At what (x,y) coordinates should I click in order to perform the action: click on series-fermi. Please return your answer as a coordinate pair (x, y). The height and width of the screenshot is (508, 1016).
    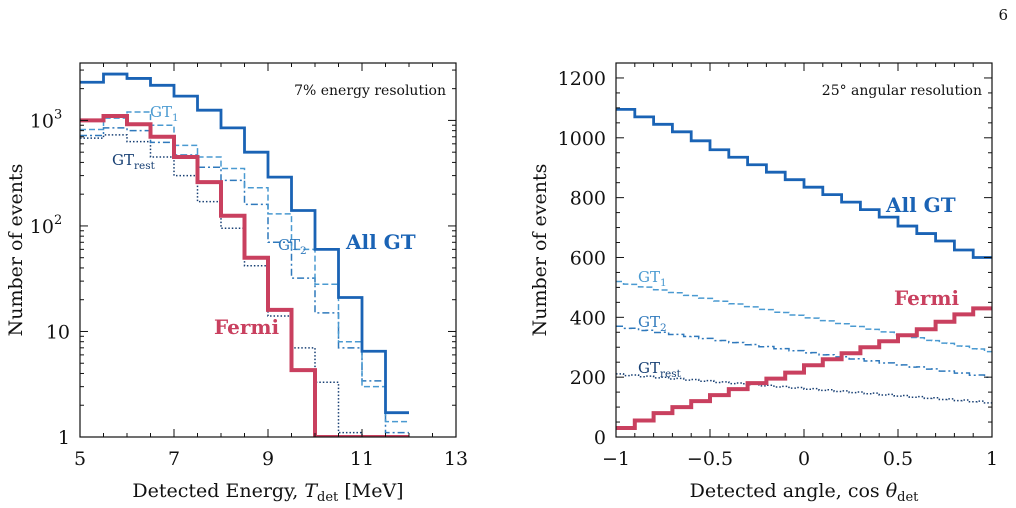
    Looking at the image, I should click on (804, 368).